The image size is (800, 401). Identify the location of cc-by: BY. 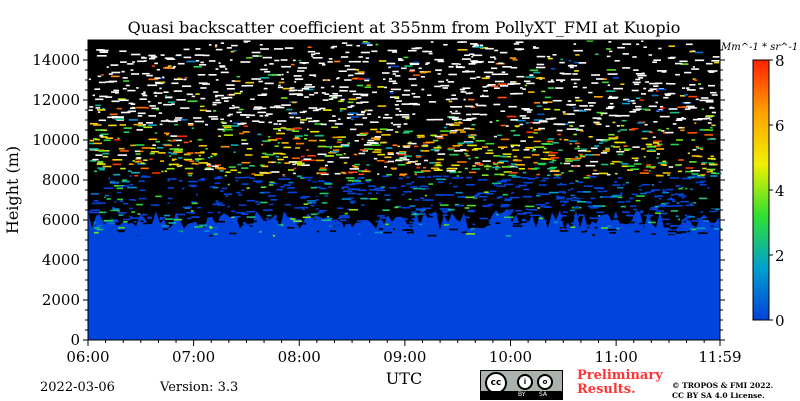
(522, 394).